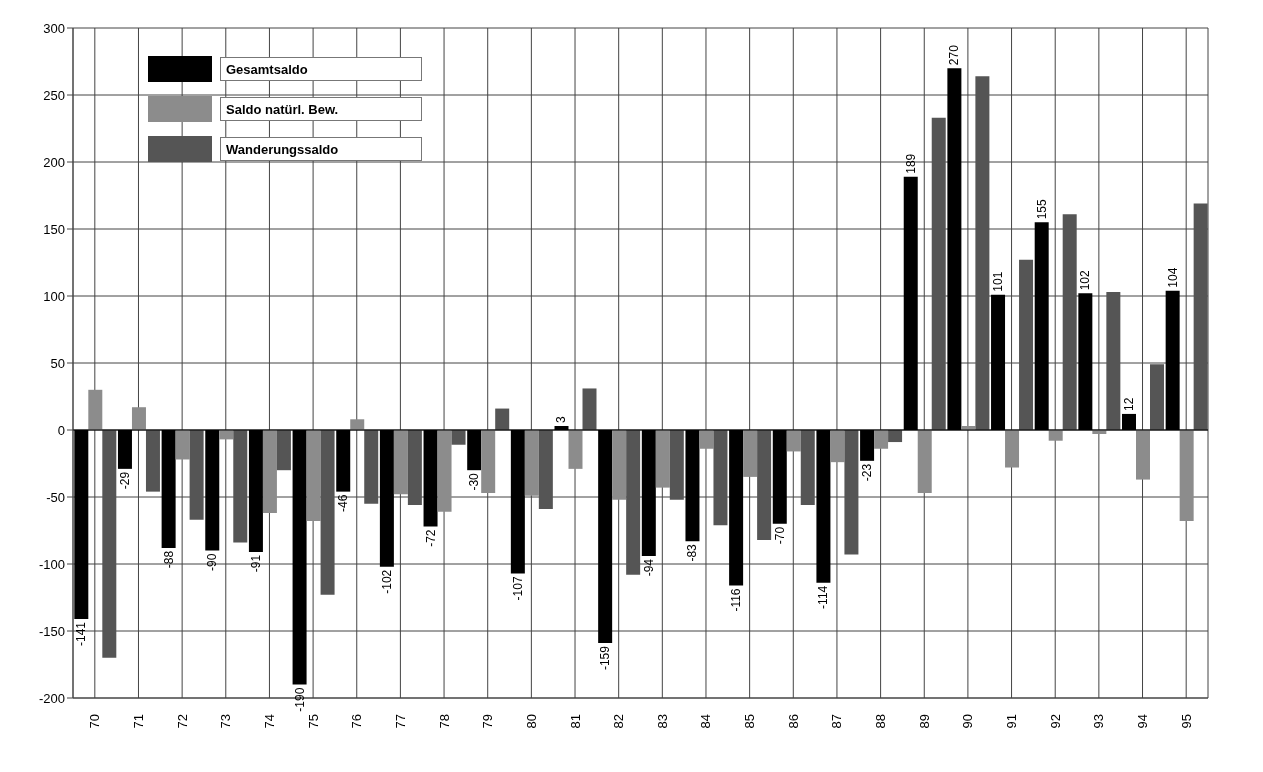  What do you see at coordinates (357, 721) in the screenshot?
I see `x-tick-label: 76` at bounding box center [357, 721].